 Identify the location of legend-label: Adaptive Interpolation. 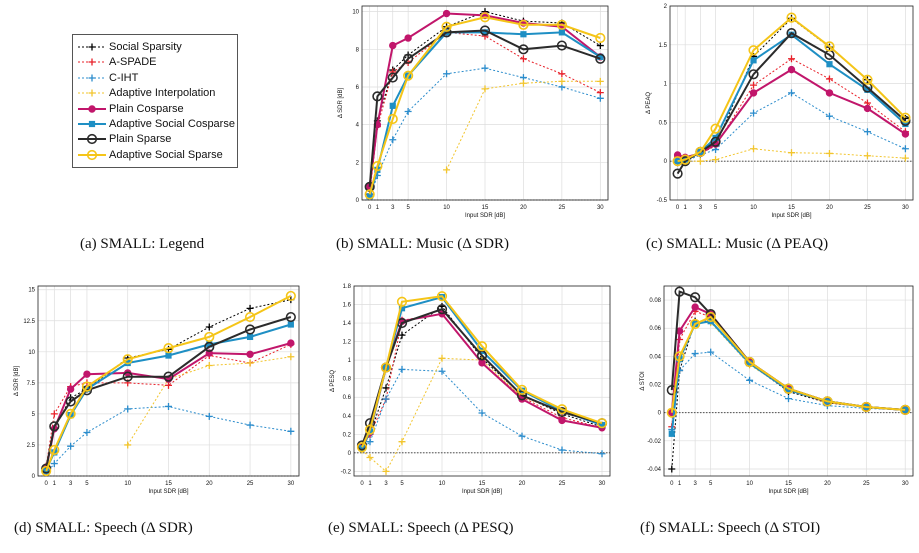
(162, 93).